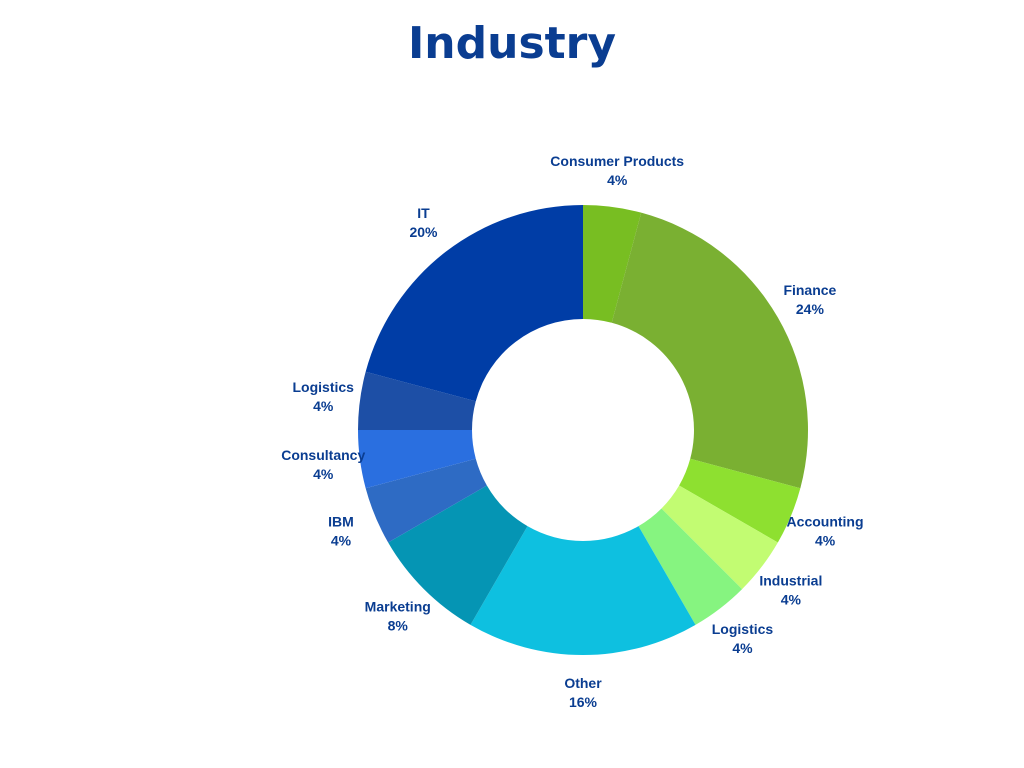 The image size is (1024, 768). I want to click on slice-label-finance-1: Finance 24%, so click(809, 299).